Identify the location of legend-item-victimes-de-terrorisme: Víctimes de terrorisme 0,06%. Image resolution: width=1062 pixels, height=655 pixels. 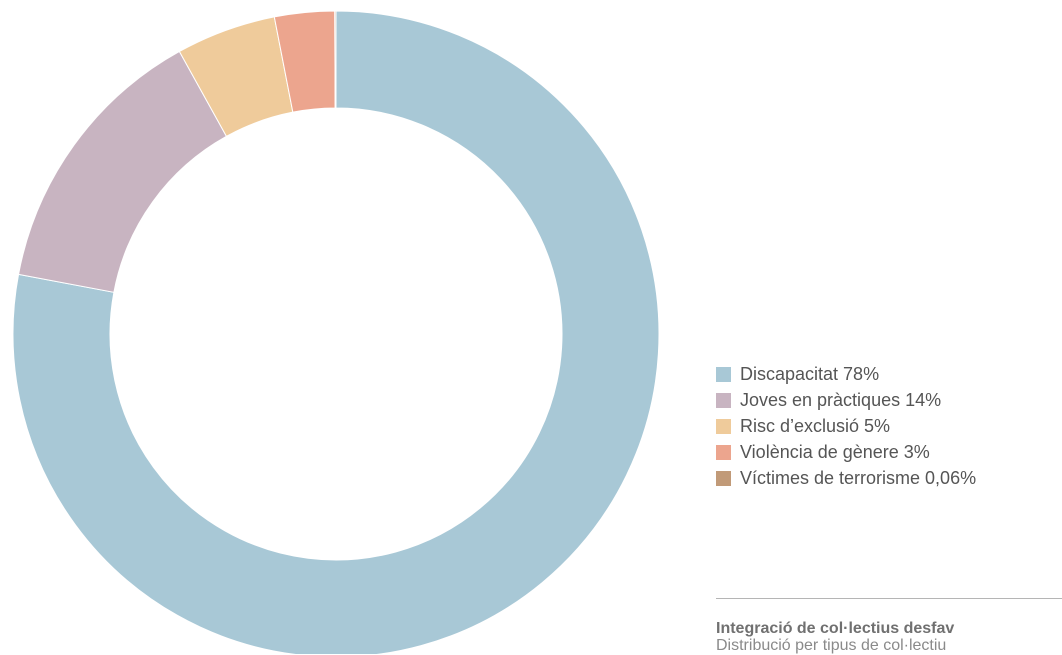
(846, 478).